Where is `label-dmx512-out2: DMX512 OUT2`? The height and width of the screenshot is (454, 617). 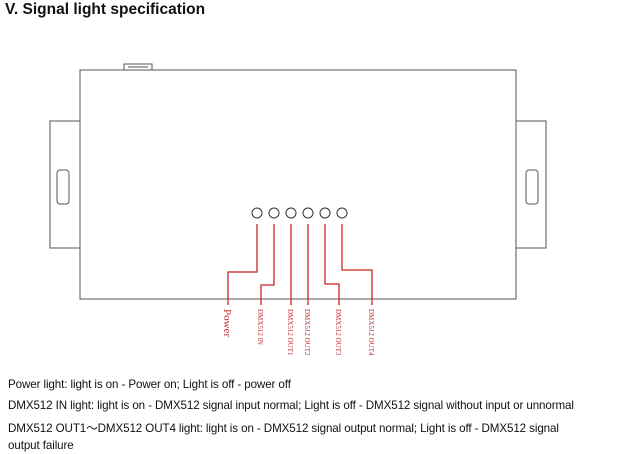 label-dmx512-out2: DMX512 OUT2 is located at coordinates (307, 332).